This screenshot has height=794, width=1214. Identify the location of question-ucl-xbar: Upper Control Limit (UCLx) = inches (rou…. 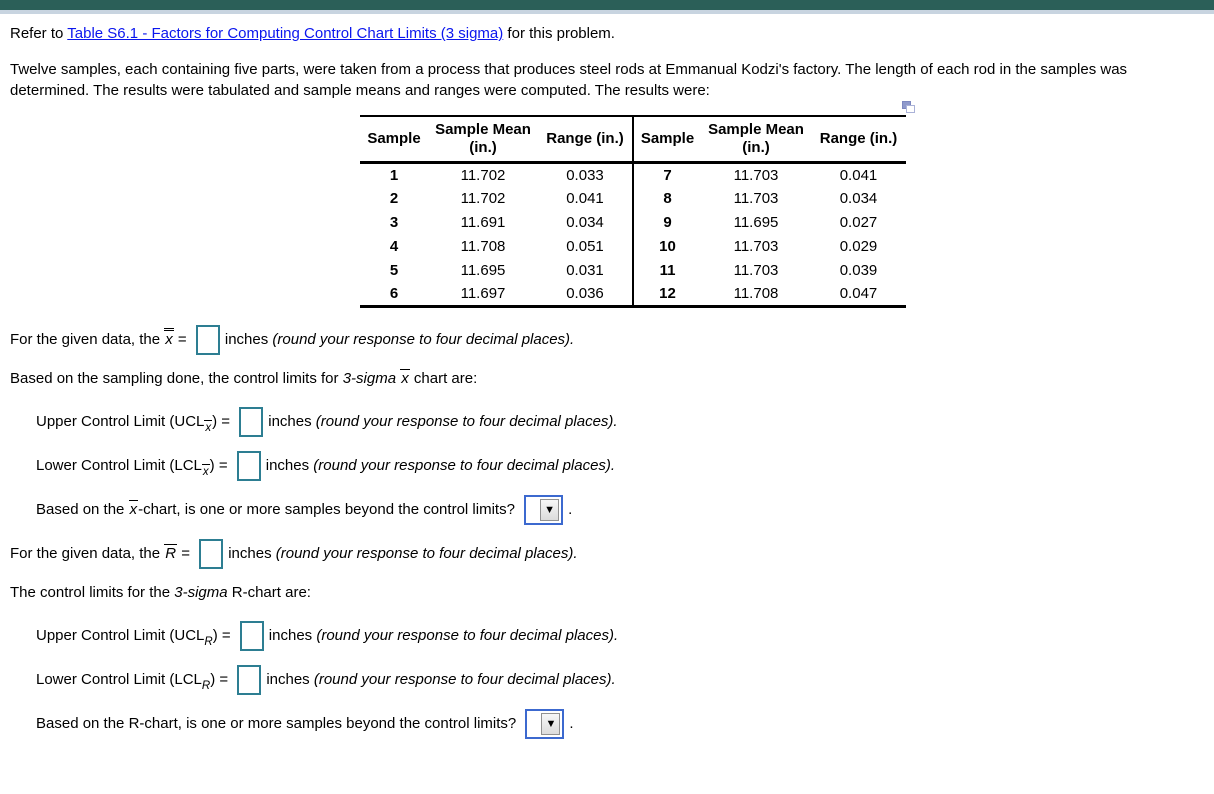
(620, 422).